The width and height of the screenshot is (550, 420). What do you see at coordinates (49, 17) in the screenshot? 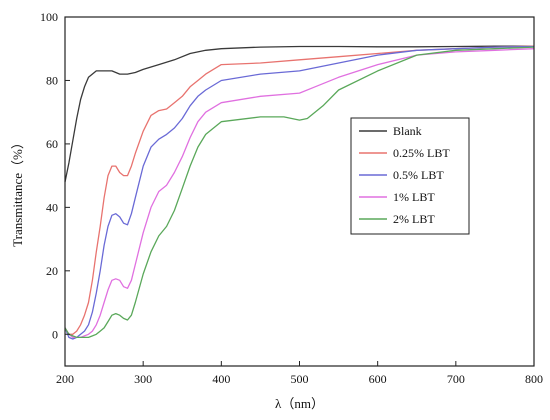
I see `y-tick-label: 100` at bounding box center [49, 17].